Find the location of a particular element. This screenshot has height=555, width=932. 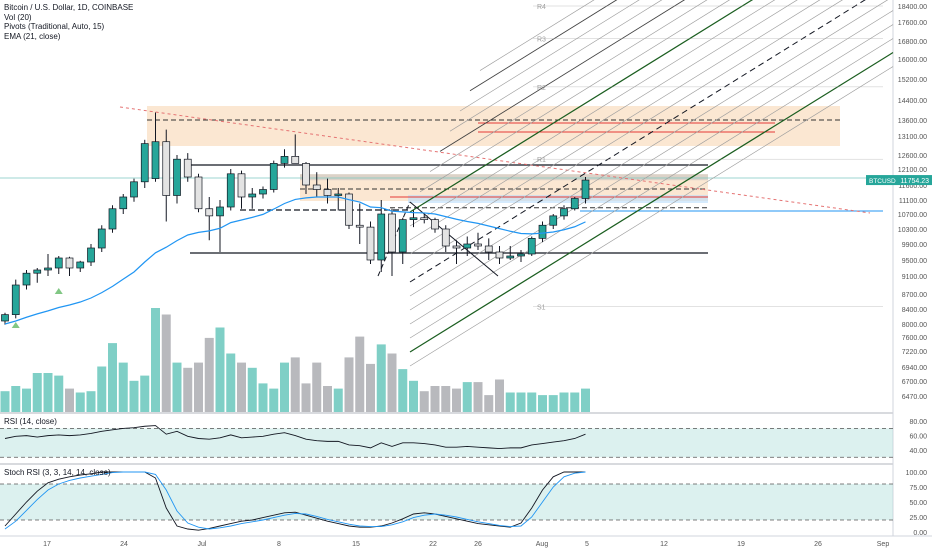

time-tick-label: 12 is located at coordinates (664, 544).